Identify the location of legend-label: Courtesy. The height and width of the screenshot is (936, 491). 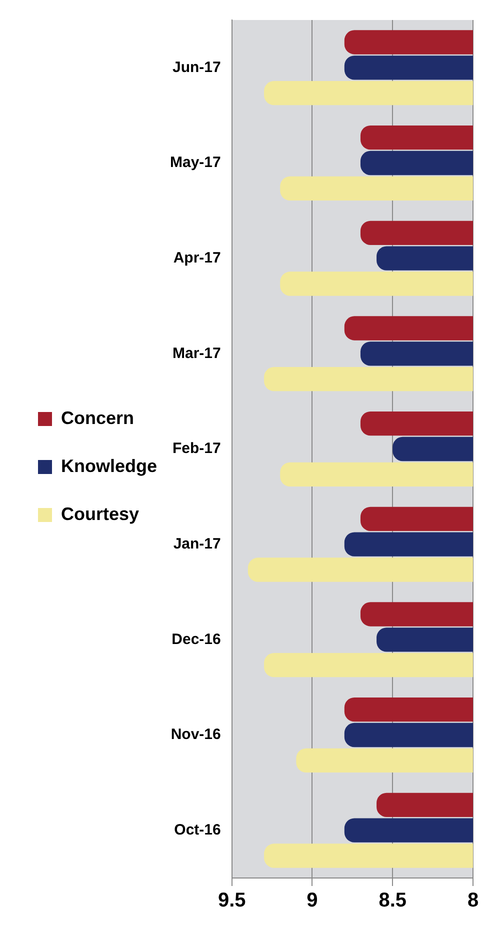
(100, 514).